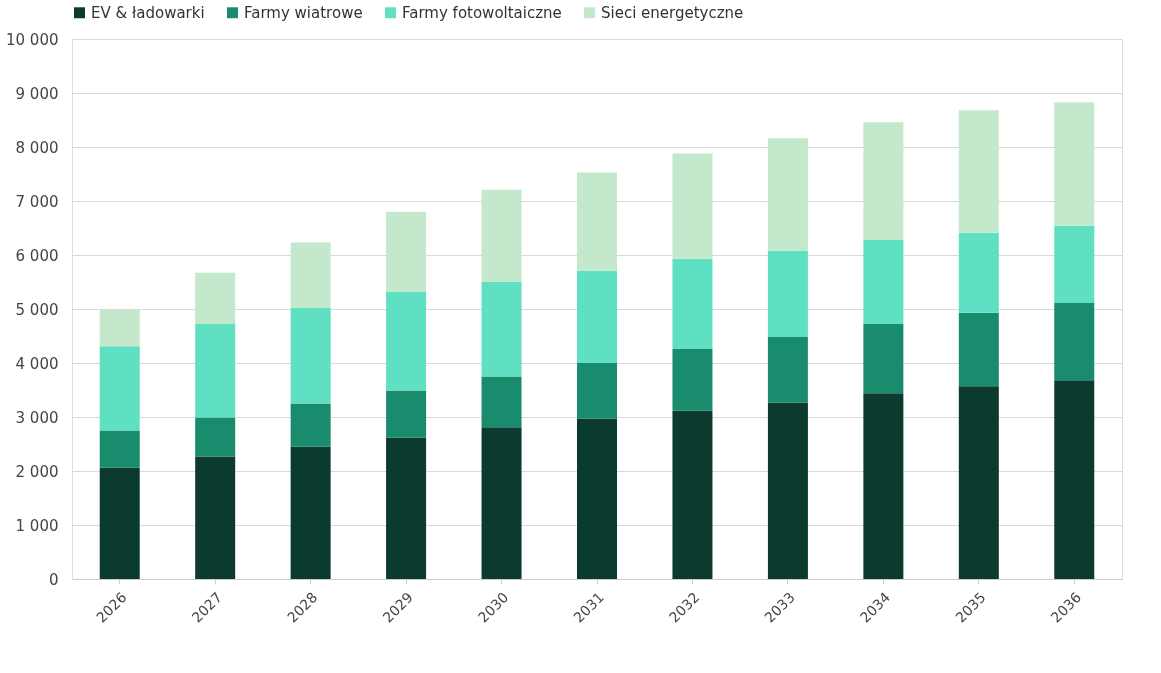  What do you see at coordinates (303, 12) in the screenshot?
I see `legend-label: Farmy wiatrowe` at bounding box center [303, 12].